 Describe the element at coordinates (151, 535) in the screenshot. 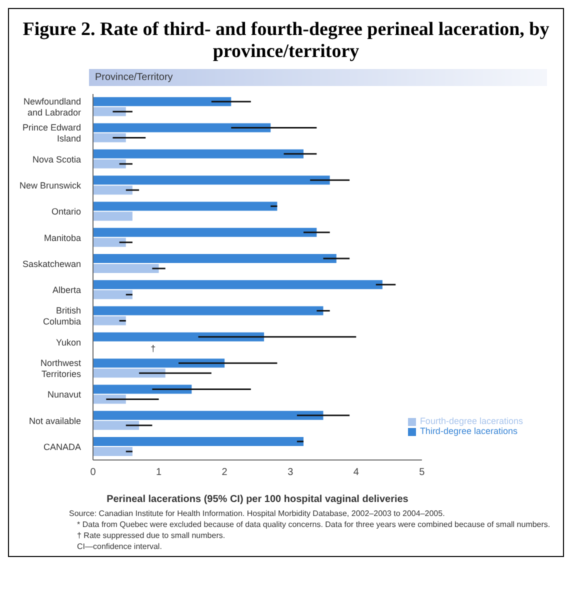

I see `text: † Rate suppressed due to small numbers.` at that location.